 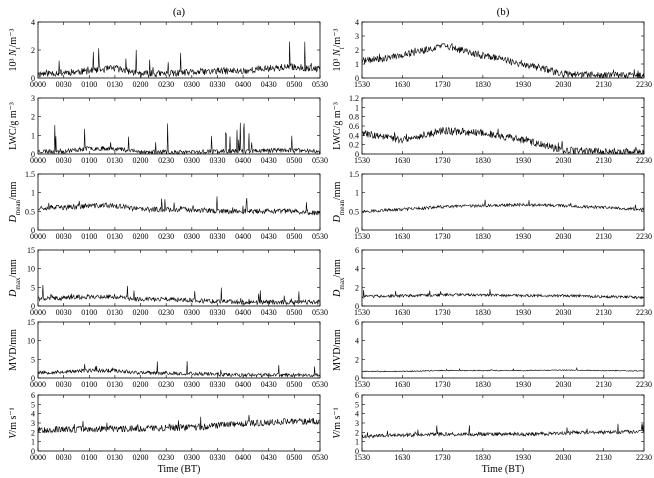 I want to click on y-axis-label: Dmean/mm, so click(x=15, y=202).